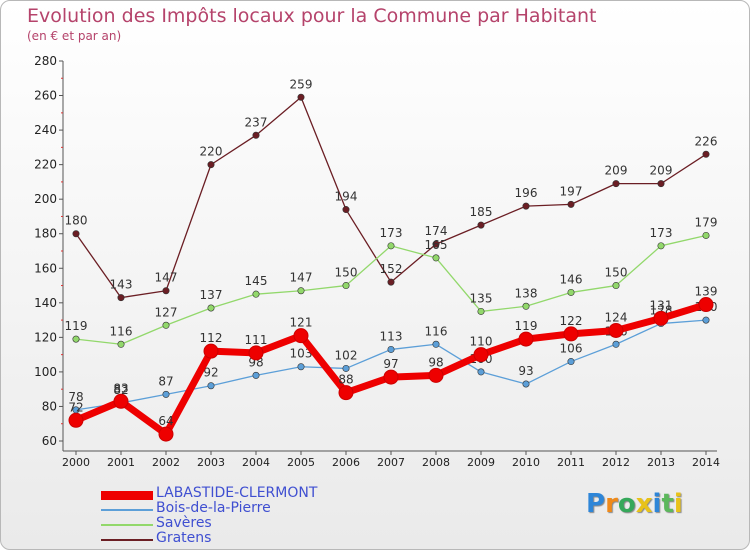  Describe the element at coordinates (706, 222) in the screenshot. I see `data-label: 179` at that location.